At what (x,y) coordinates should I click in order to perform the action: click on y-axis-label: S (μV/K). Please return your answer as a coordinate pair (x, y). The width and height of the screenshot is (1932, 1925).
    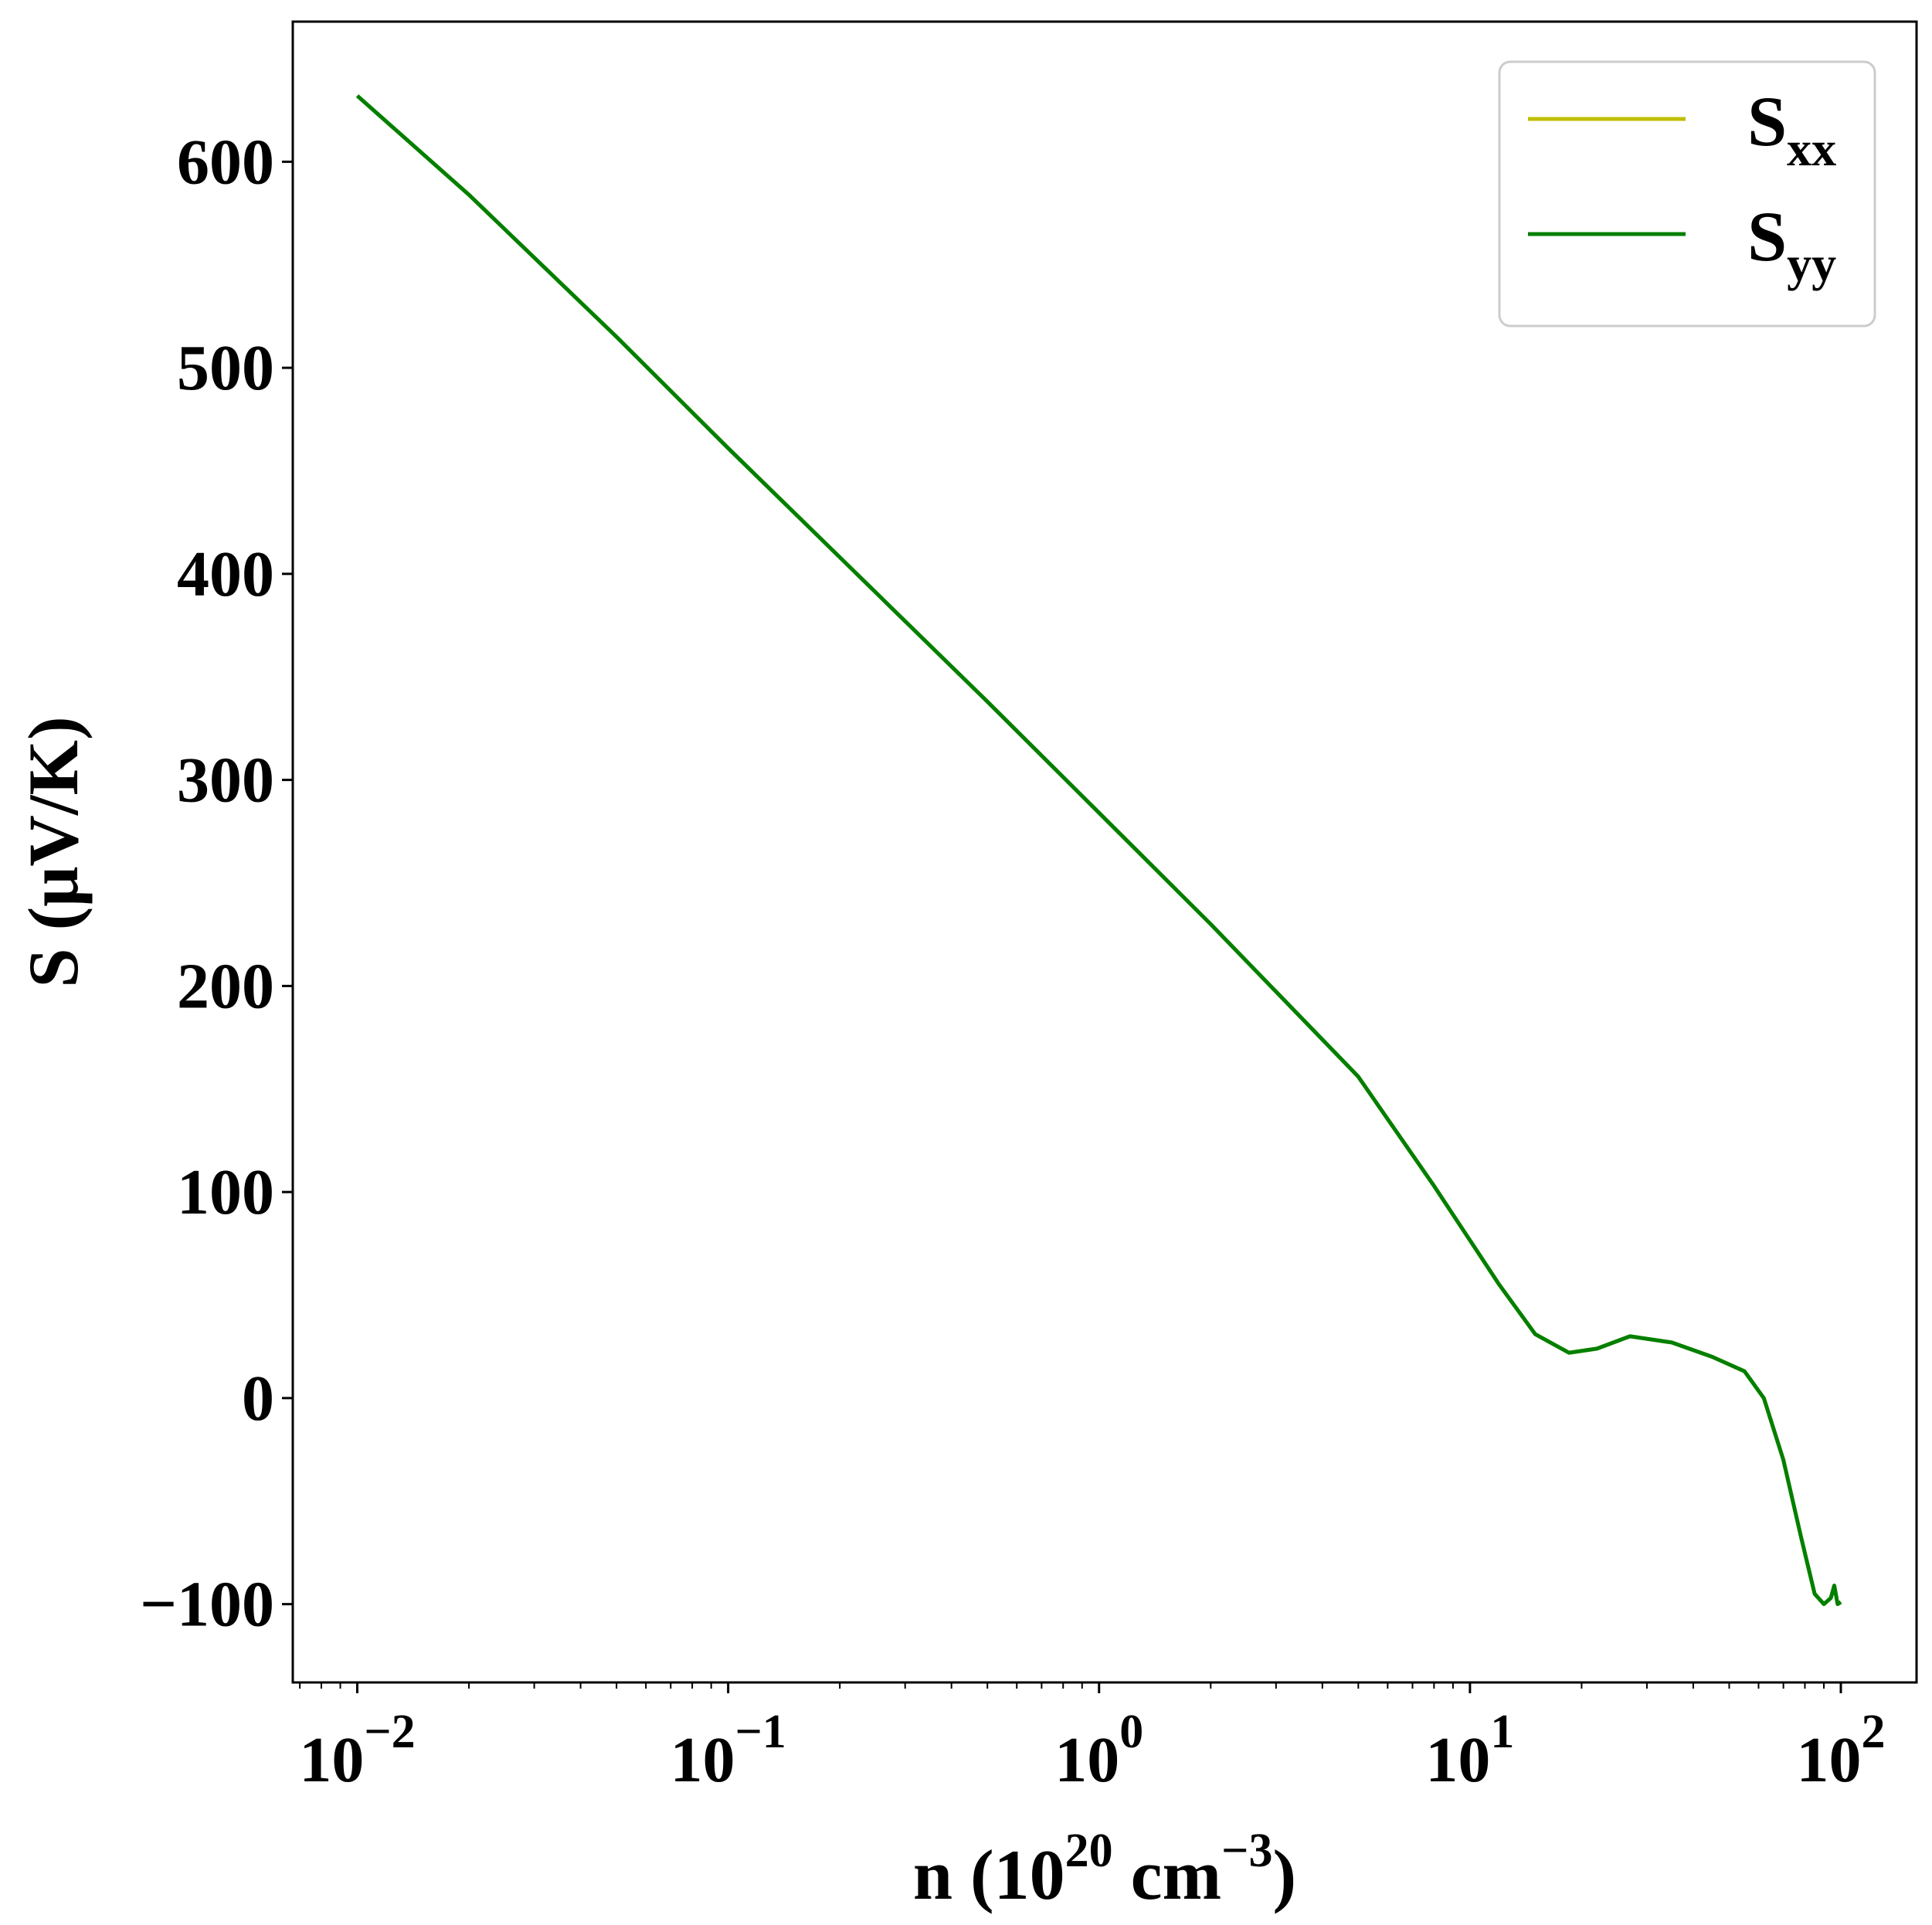
    Looking at the image, I should click on (54, 851).